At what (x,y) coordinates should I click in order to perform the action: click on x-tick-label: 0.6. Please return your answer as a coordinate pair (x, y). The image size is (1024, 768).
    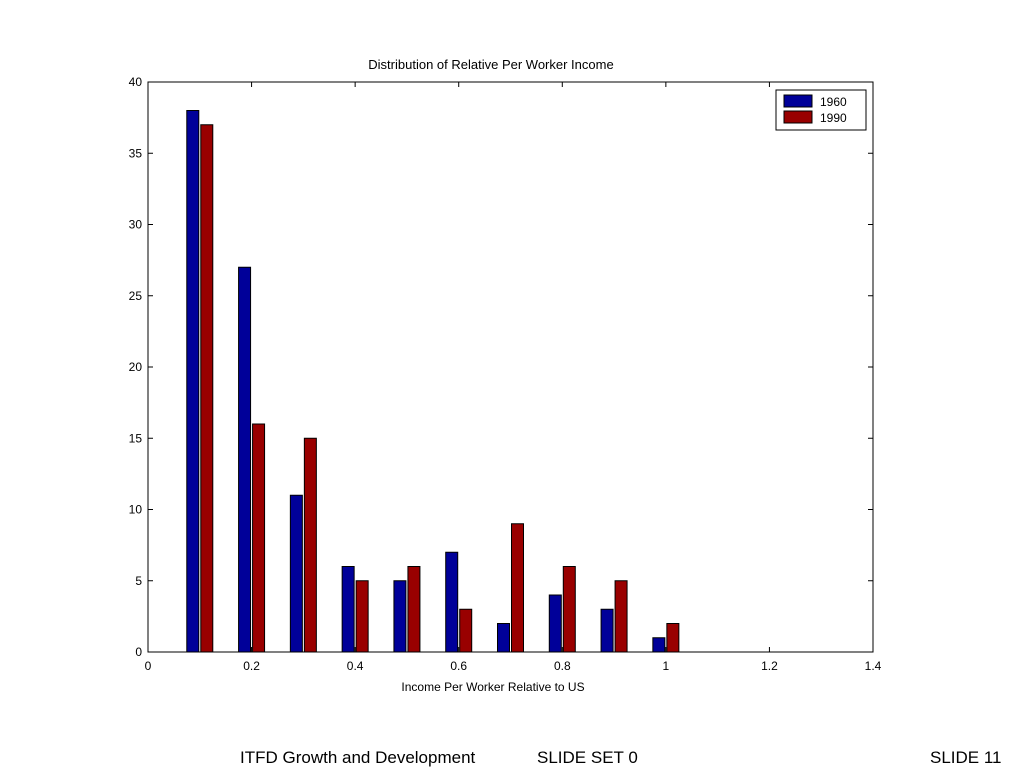
    Looking at the image, I should click on (458, 666).